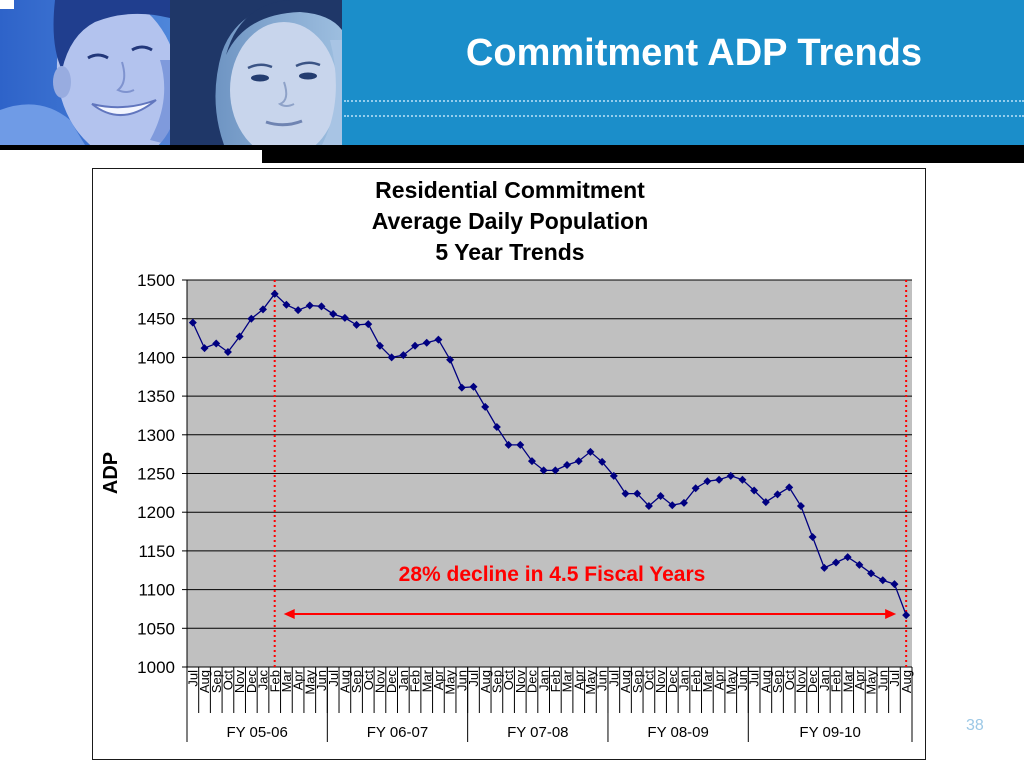 The height and width of the screenshot is (768, 1024). What do you see at coordinates (156, 280) in the screenshot?
I see `y-tick-label: 1500` at bounding box center [156, 280].